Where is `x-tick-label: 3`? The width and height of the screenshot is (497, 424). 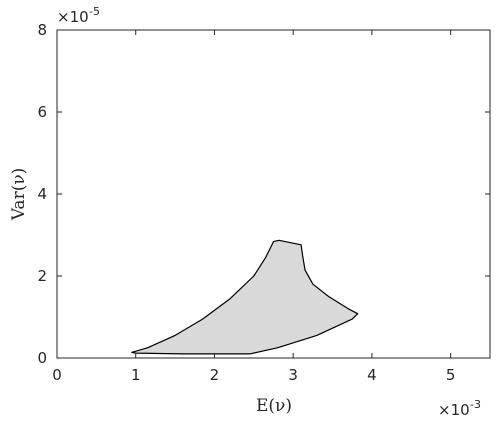 x-tick-label: 3 is located at coordinates (293, 375).